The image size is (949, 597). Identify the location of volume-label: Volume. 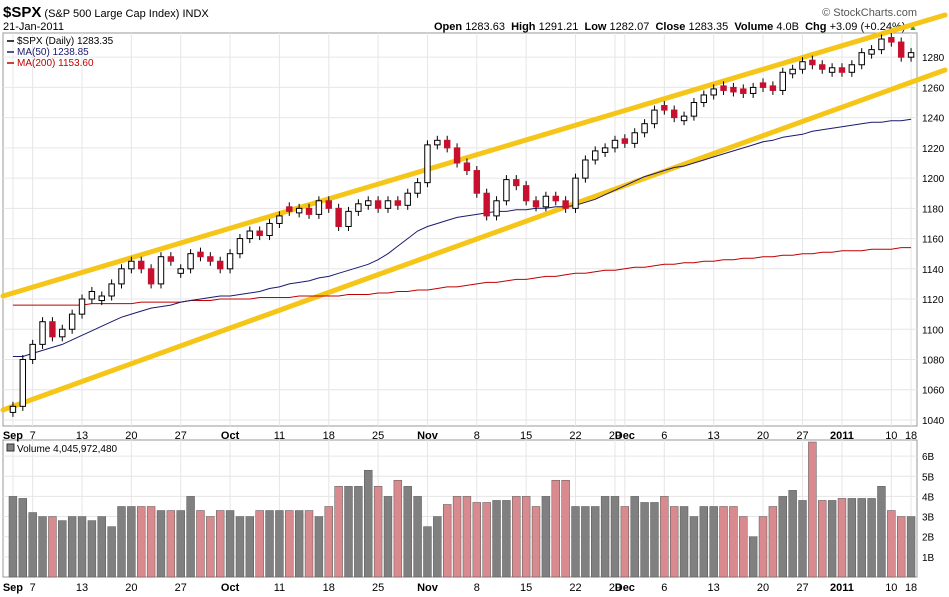
(754, 27).